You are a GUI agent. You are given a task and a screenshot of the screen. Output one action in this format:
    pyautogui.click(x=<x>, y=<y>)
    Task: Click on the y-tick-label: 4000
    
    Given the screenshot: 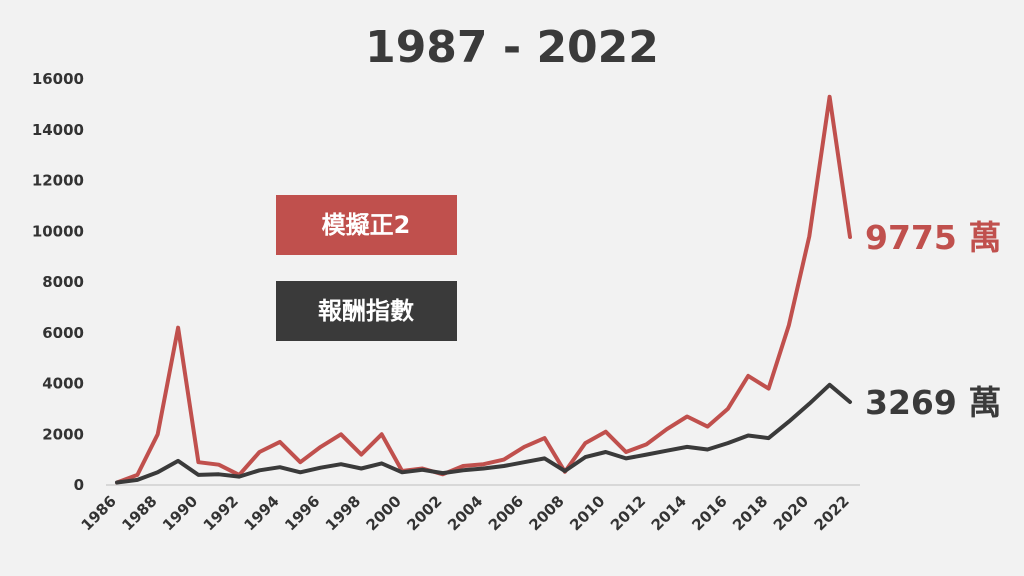 What is the action you would take?
    pyautogui.click(x=63, y=384)
    